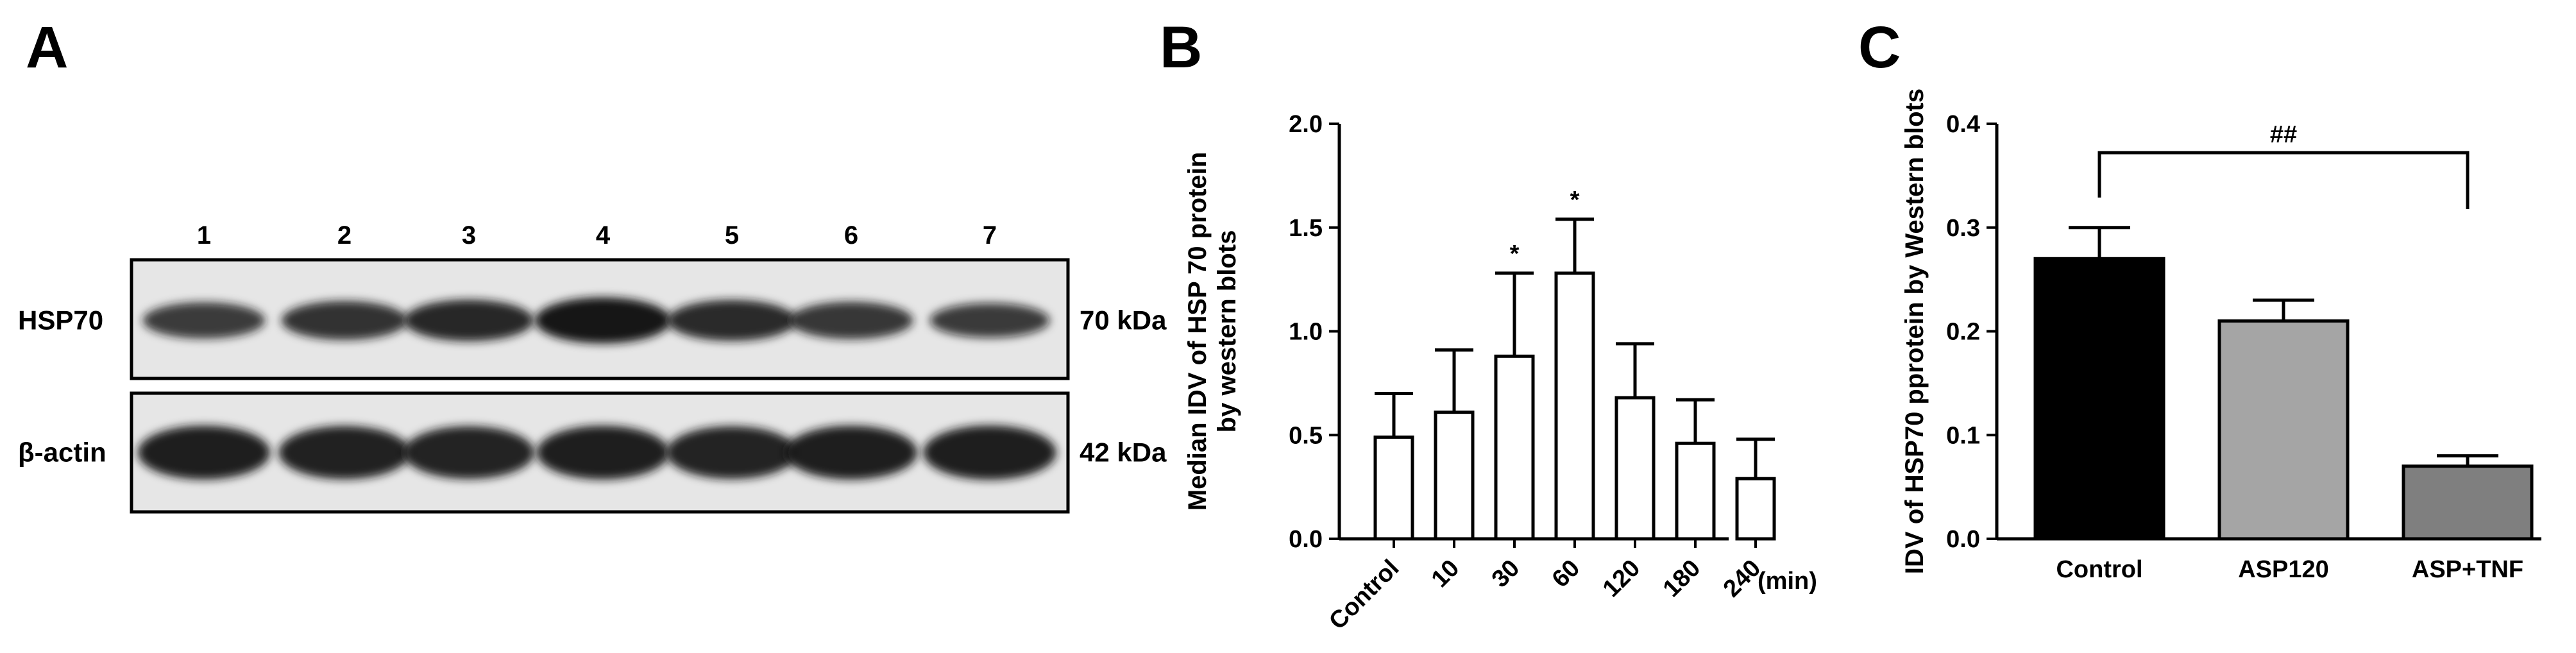 This screenshot has height=653, width=2576. I want to click on lane-label: 6, so click(851, 236).